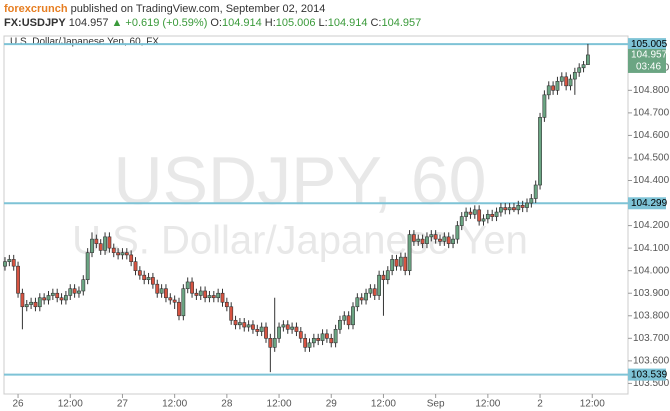 The height and width of the screenshot is (411, 670). Describe the element at coordinates (300, 241) in the screenshot. I see `watermark-sub: U.S. Dollar/Japanese Yen` at that location.